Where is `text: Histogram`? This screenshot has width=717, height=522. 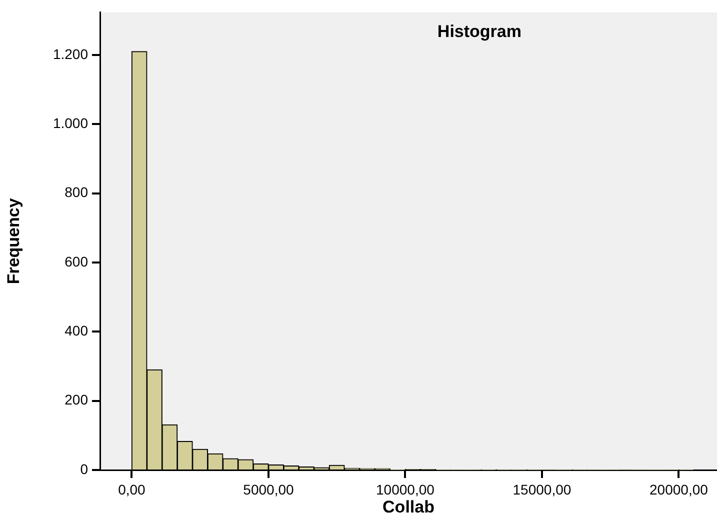 text: Histogram is located at coordinates (479, 32).